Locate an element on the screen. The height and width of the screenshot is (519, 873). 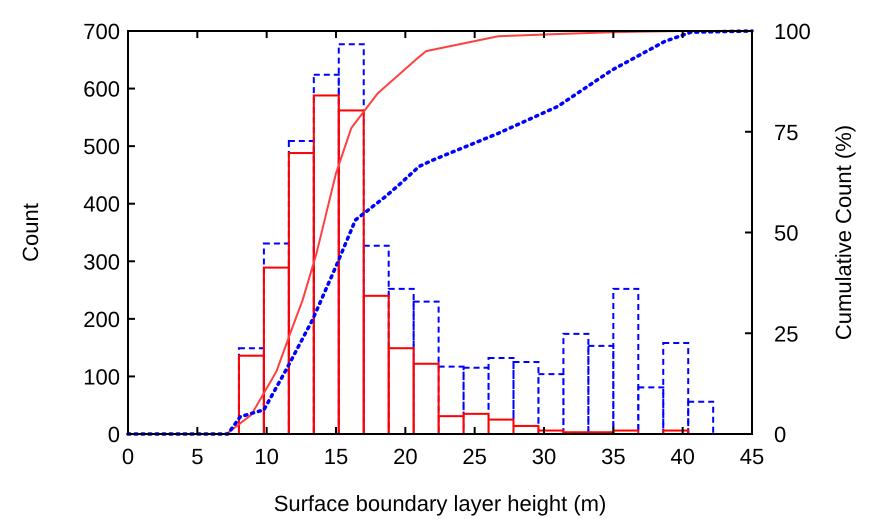
x-tick-label: 30 is located at coordinates (544, 456).